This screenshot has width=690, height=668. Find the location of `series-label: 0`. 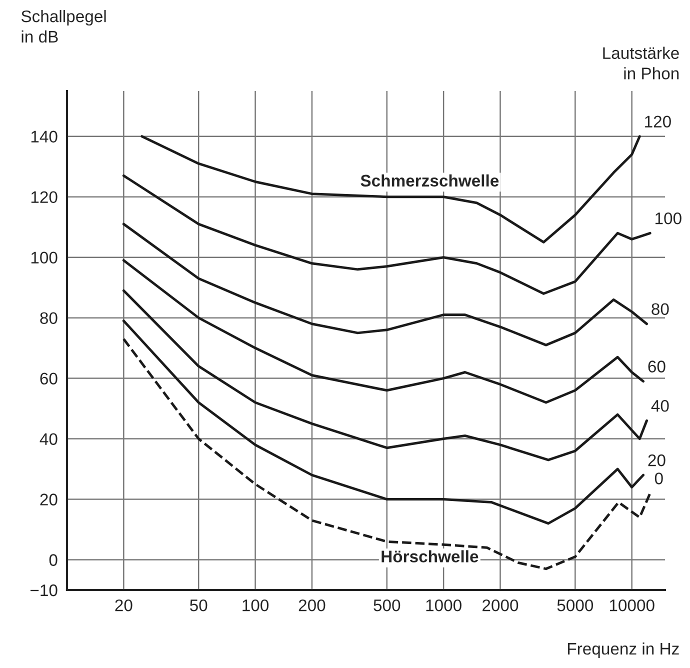

series-label: 0 is located at coordinates (658, 478).